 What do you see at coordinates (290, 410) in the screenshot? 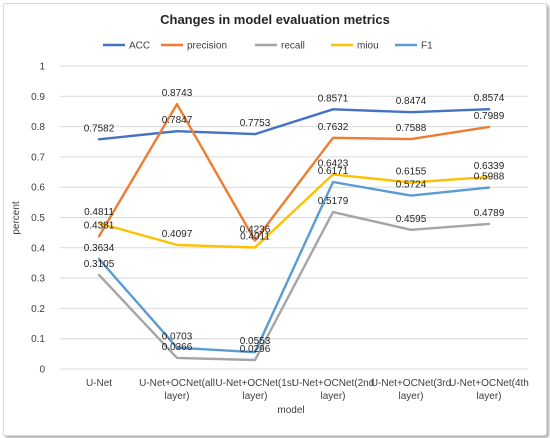
I see `x-axis-label: model` at bounding box center [290, 410].